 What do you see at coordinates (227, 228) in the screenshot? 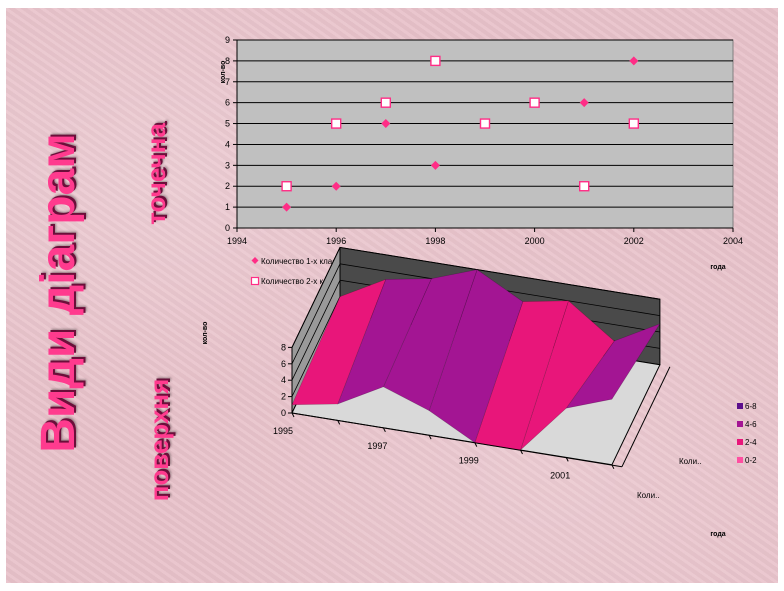
I see `y-tick-label: 0` at bounding box center [227, 228].